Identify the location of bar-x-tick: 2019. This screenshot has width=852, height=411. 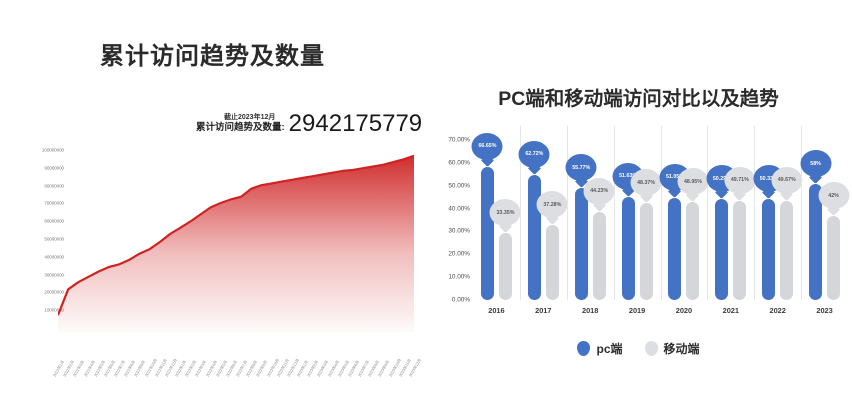
(637, 310).